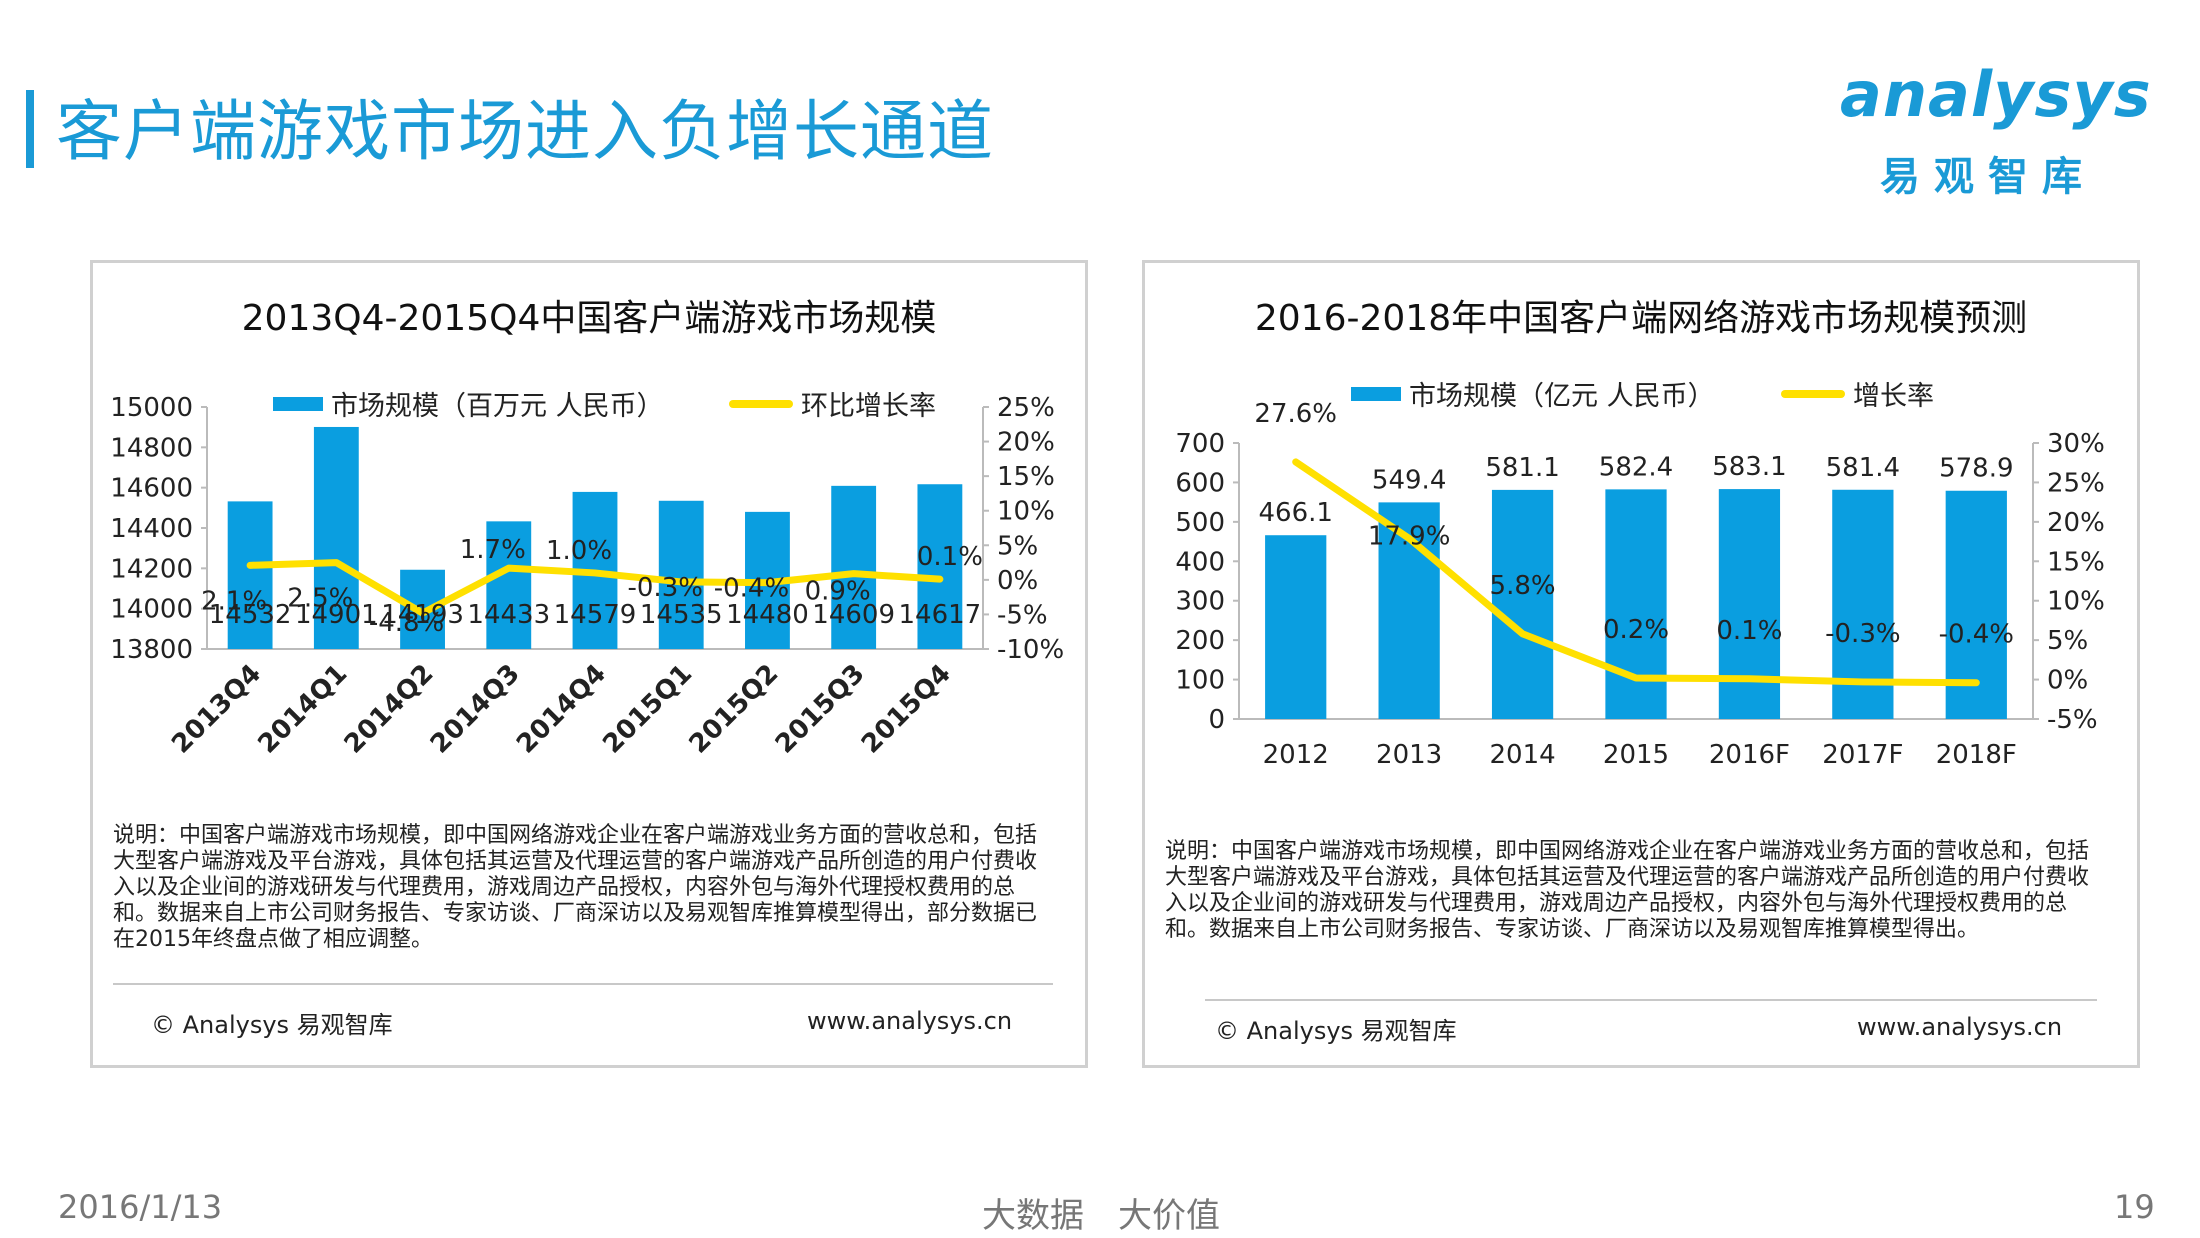 Image resolution: width=2200 pixels, height=1238 pixels. Describe the element at coordinates (406, 623) in the screenshot. I see `growth-rate-label: -4.8%` at that location.